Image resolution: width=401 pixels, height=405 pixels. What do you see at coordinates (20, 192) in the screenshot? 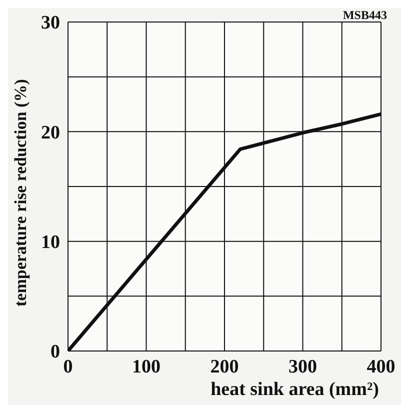
I see `y-axis-title: temperature rise reduction (%)` at bounding box center [20, 192].